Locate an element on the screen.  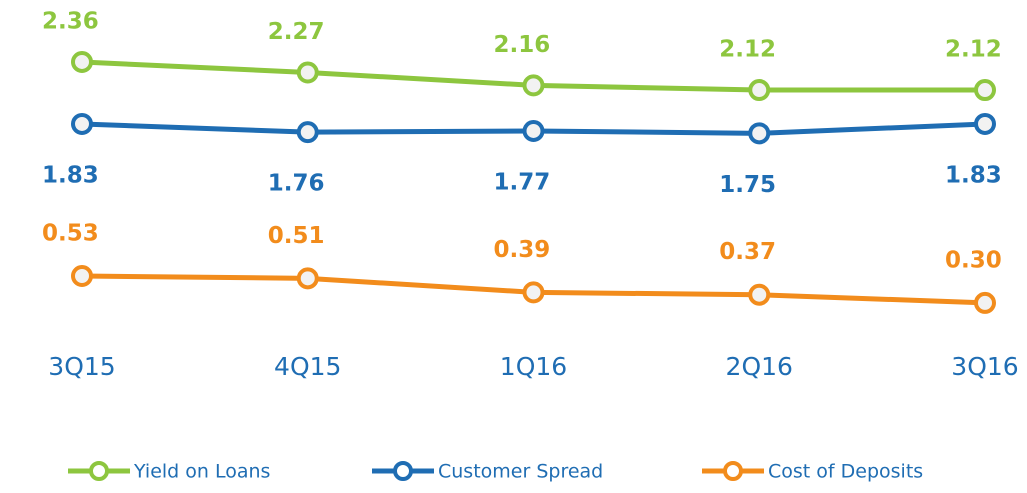
value-label: 2.16 is located at coordinates (522, 45).